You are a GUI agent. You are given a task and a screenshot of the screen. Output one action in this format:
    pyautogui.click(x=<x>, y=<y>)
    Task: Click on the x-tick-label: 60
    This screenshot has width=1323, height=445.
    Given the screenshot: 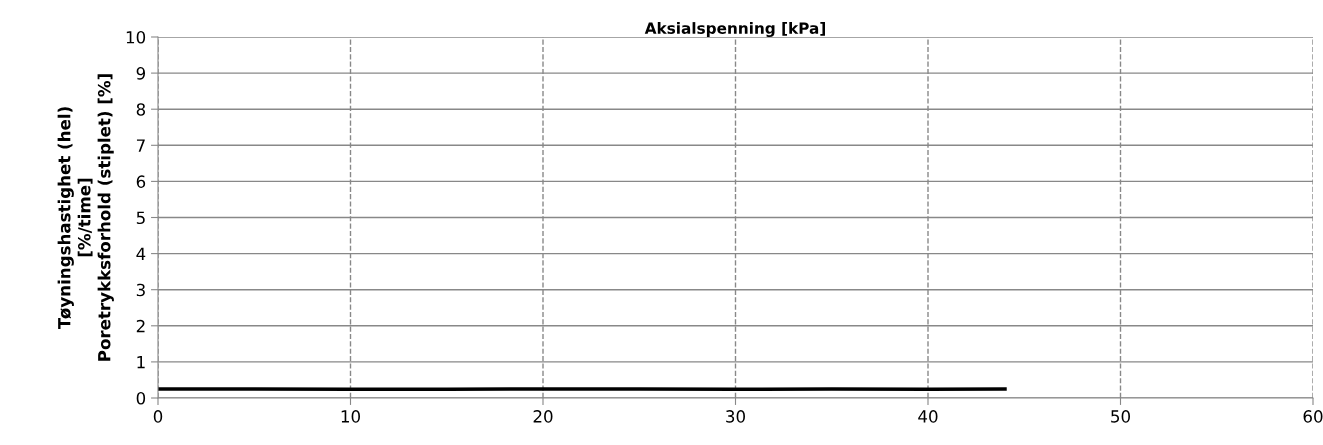 What is the action you would take?
    pyautogui.click(x=1313, y=416)
    